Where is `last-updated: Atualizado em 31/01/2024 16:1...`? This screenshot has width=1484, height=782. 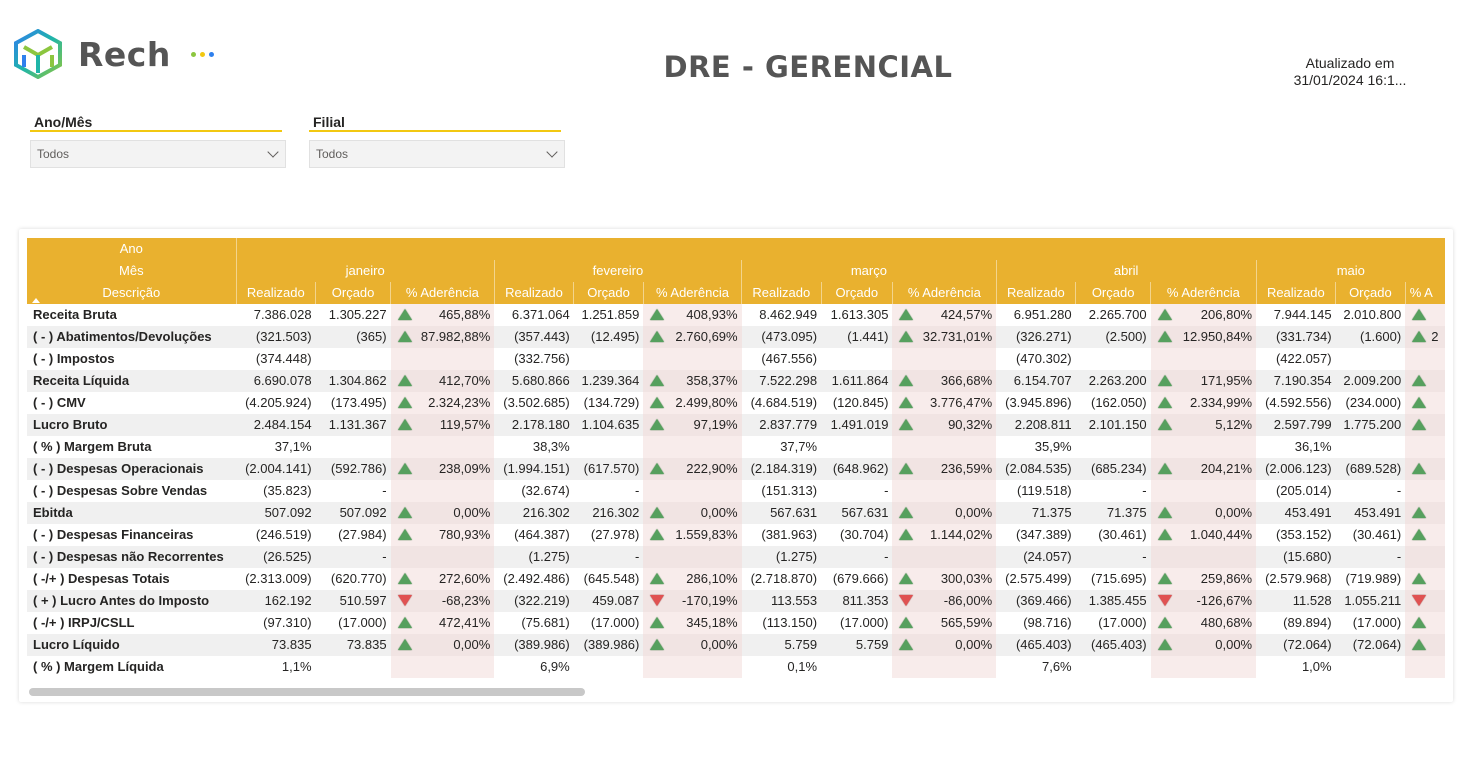 last-updated: Atualizado em 31/01/2024 16:1... is located at coordinates (1350, 72).